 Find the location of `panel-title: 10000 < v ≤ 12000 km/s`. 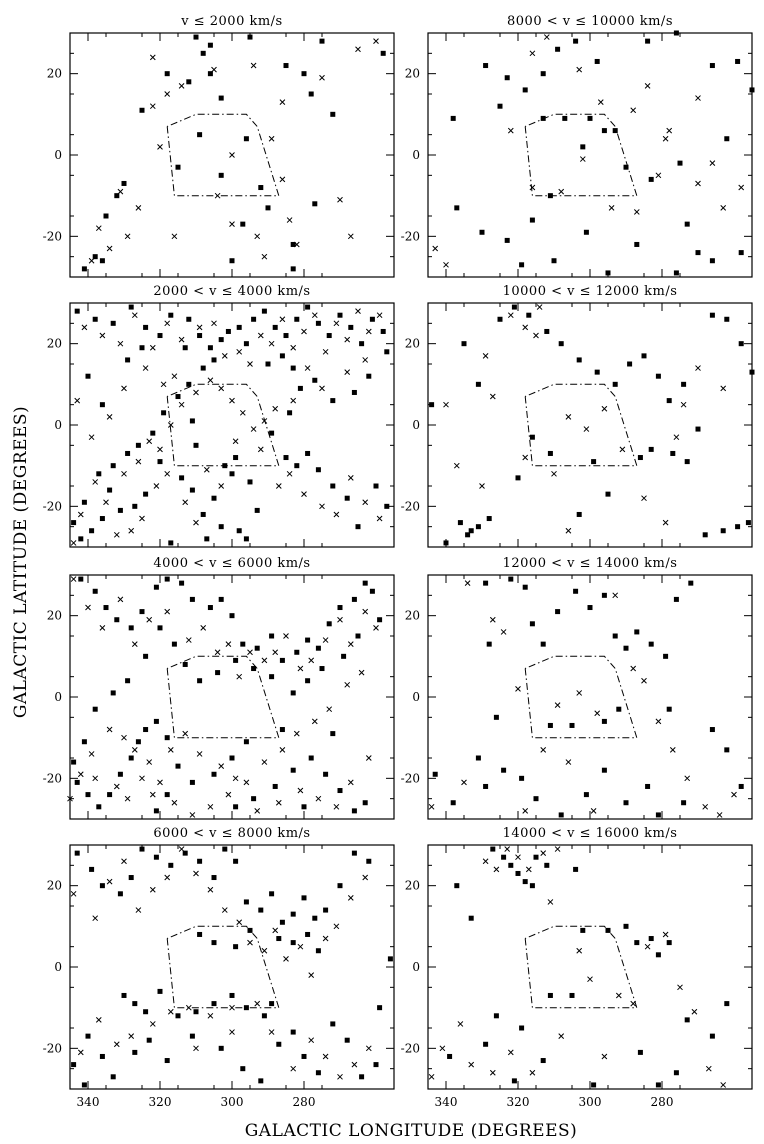

panel-title: 10000 < v ≤ 12000 km/s is located at coordinates (590, 291).